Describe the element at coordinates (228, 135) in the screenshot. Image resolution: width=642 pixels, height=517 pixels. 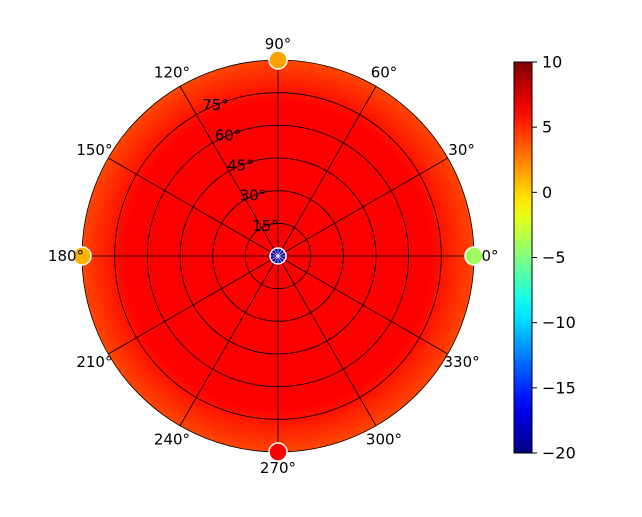
I see `radial-tick-label: 60°` at that location.